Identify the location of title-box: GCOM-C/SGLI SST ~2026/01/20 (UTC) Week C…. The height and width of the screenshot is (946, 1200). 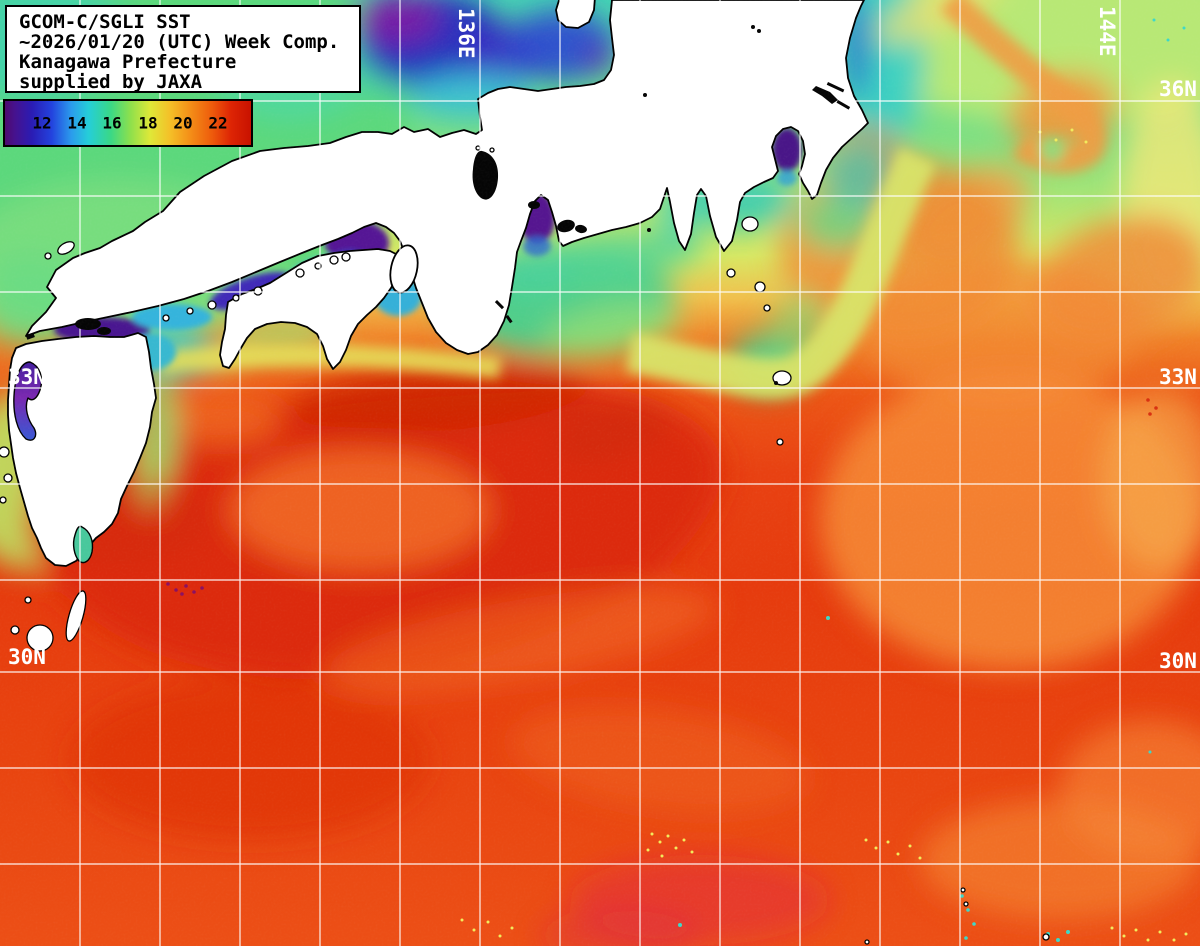
(183, 49).